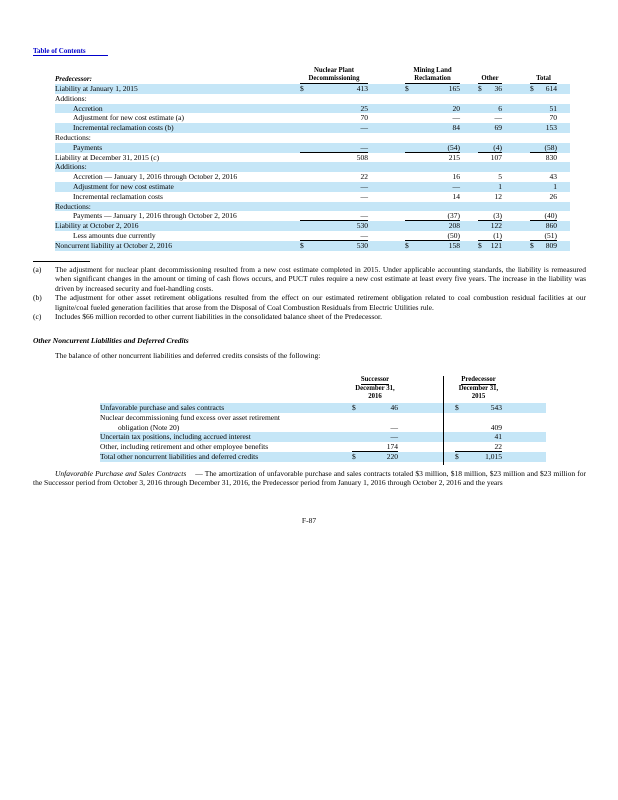 The height and width of the screenshot is (800, 618). What do you see at coordinates (37, 269) in the screenshot?
I see `footnote-marker: (a)` at bounding box center [37, 269].